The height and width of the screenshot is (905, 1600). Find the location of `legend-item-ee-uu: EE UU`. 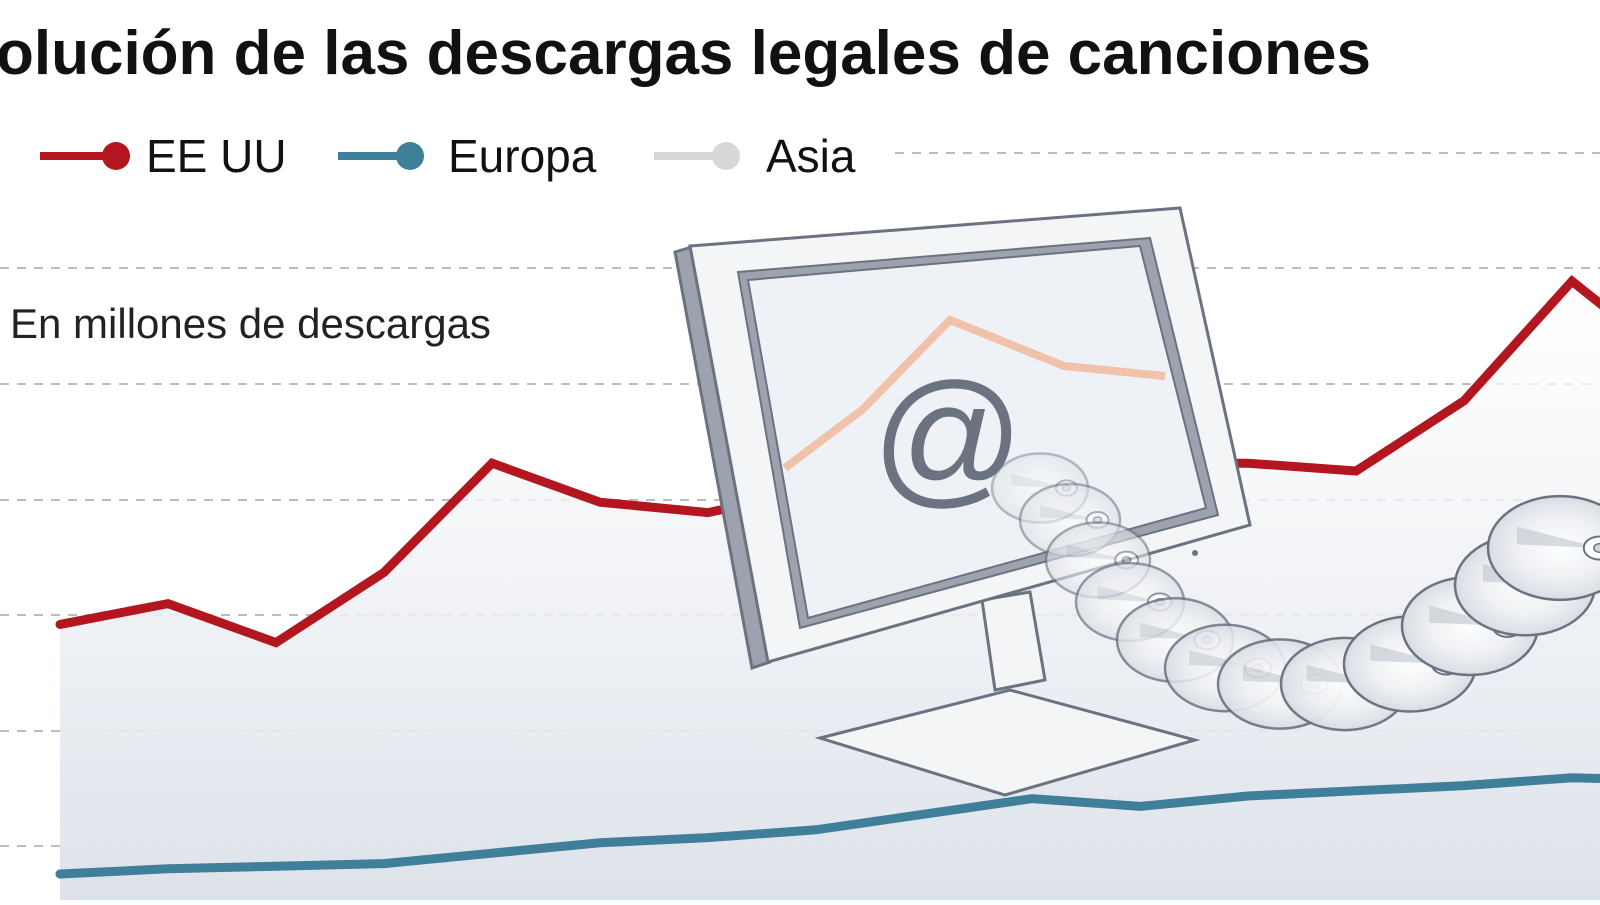

legend-item-ee-uu: EE UU is located at coordinates (163, 156).